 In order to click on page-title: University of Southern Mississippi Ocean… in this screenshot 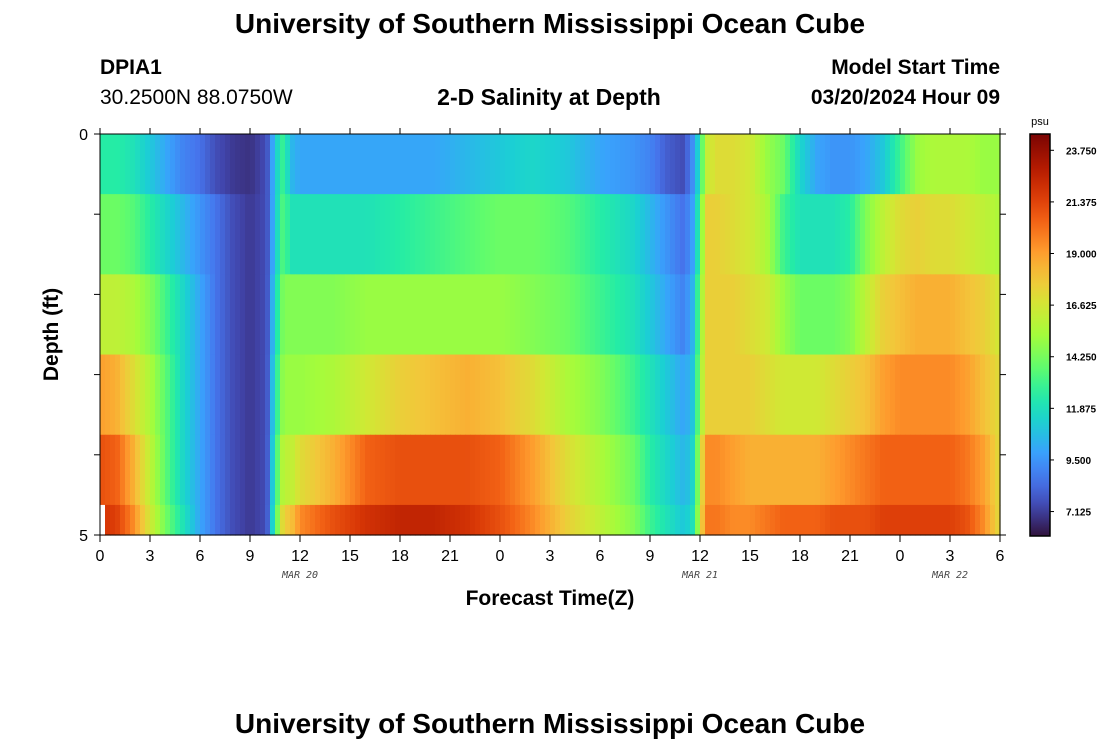, I will do `click(550, 23)`.